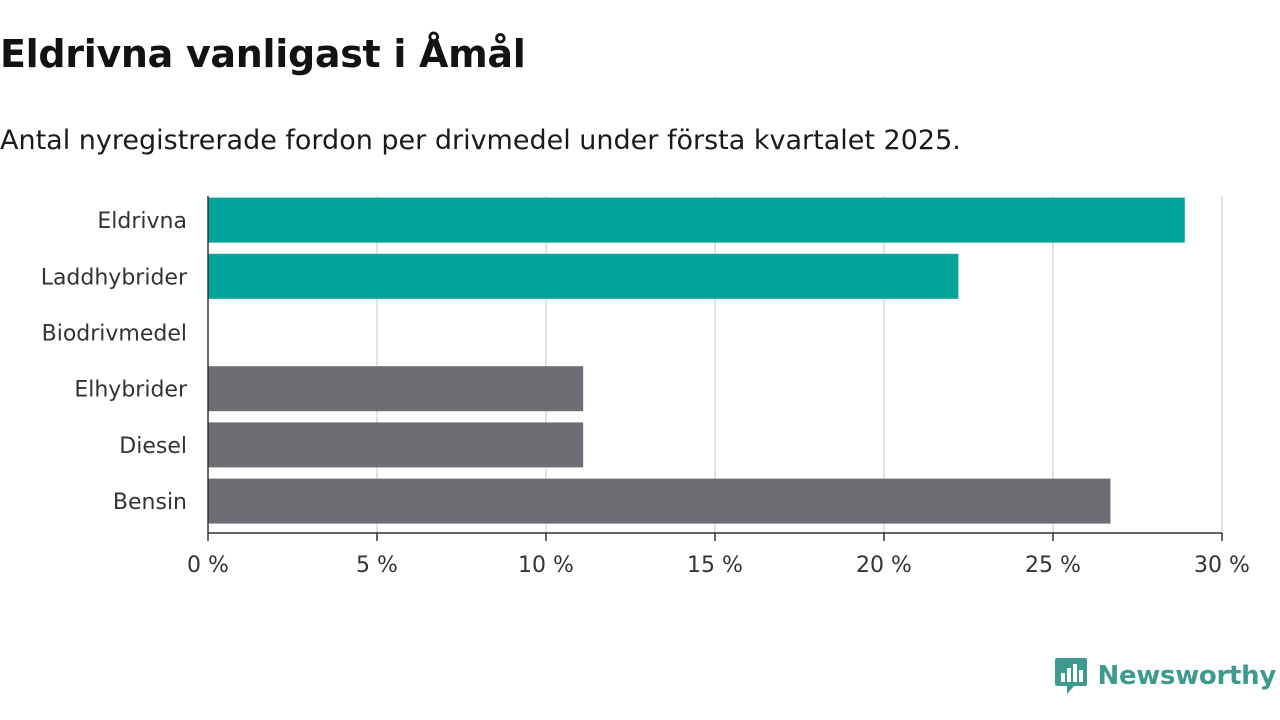 This screenshot has height=720, width=1280. I want to click on bar-elhybrider, so click(396, 389).